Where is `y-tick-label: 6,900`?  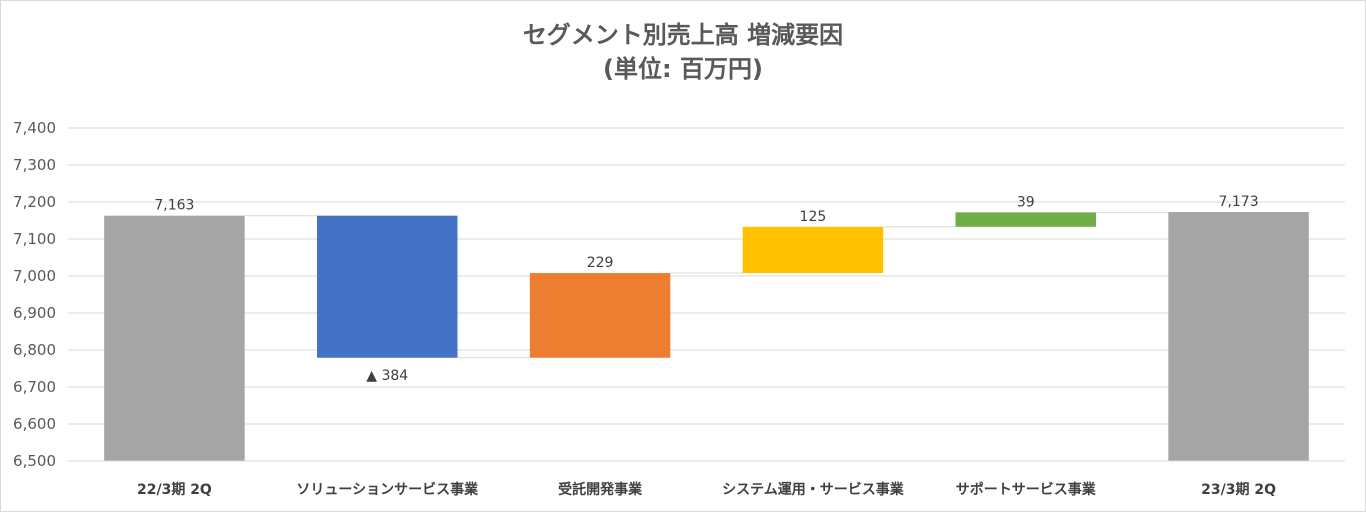
y-tick-label: 6,900 is located at coordinates (34, 313).